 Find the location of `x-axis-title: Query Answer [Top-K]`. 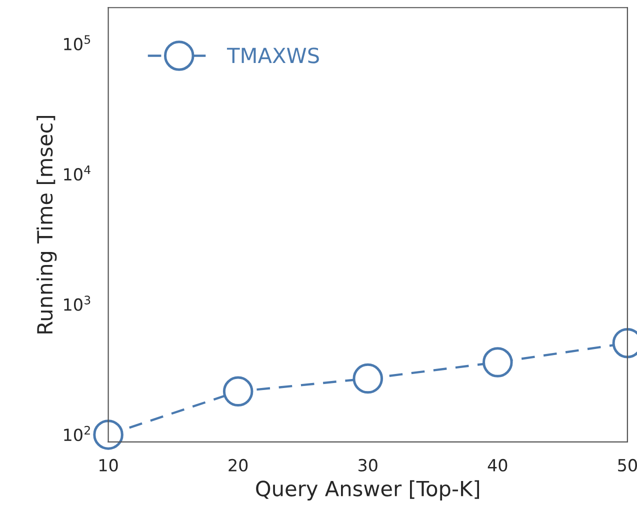

x-axis-title: Query Answer [Top-K] is located at coordinates (368, 490).